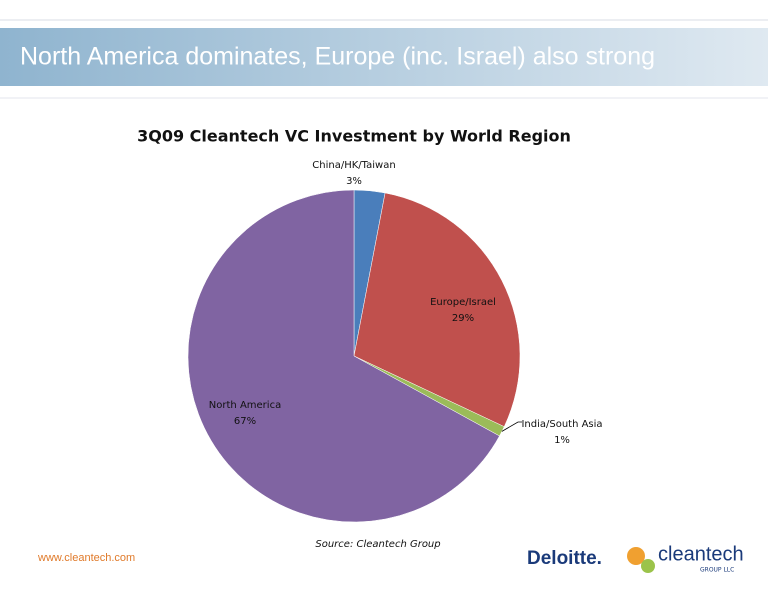  What do you see at coordinates (463, 318) in the screenshot?
I see `slice-value-label: 29%` at bounding box center [463, 318].